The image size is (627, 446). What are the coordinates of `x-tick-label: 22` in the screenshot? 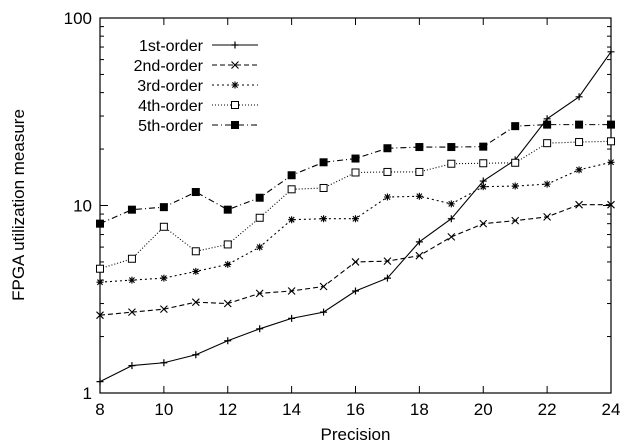 It's located at (547, 409).